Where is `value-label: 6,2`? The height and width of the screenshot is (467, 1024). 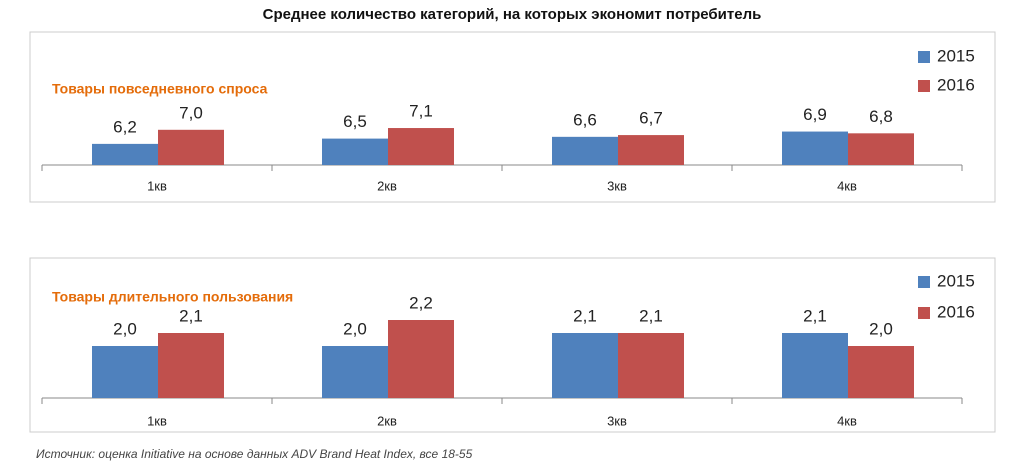 value-label: 6,2 is located at coordinates (125, 126).